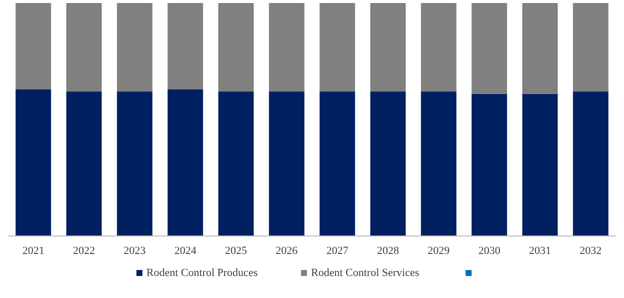  What do you see at coordinates (33, 251) in the screenshot?
I see `x-tick-label: 2021` at bounding box center [33, 251].